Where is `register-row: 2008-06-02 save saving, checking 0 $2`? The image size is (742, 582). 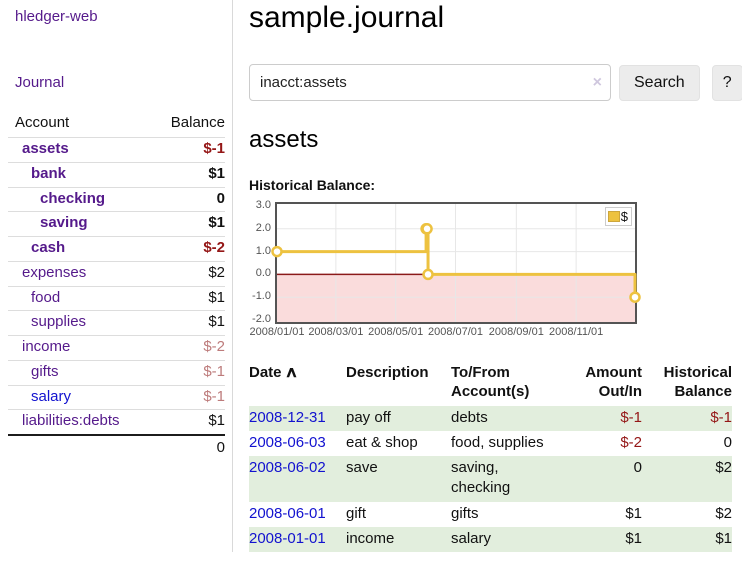 register-row: 2008-06-02 save saving, checking 0 $2 is located at coordinates (490, 479).